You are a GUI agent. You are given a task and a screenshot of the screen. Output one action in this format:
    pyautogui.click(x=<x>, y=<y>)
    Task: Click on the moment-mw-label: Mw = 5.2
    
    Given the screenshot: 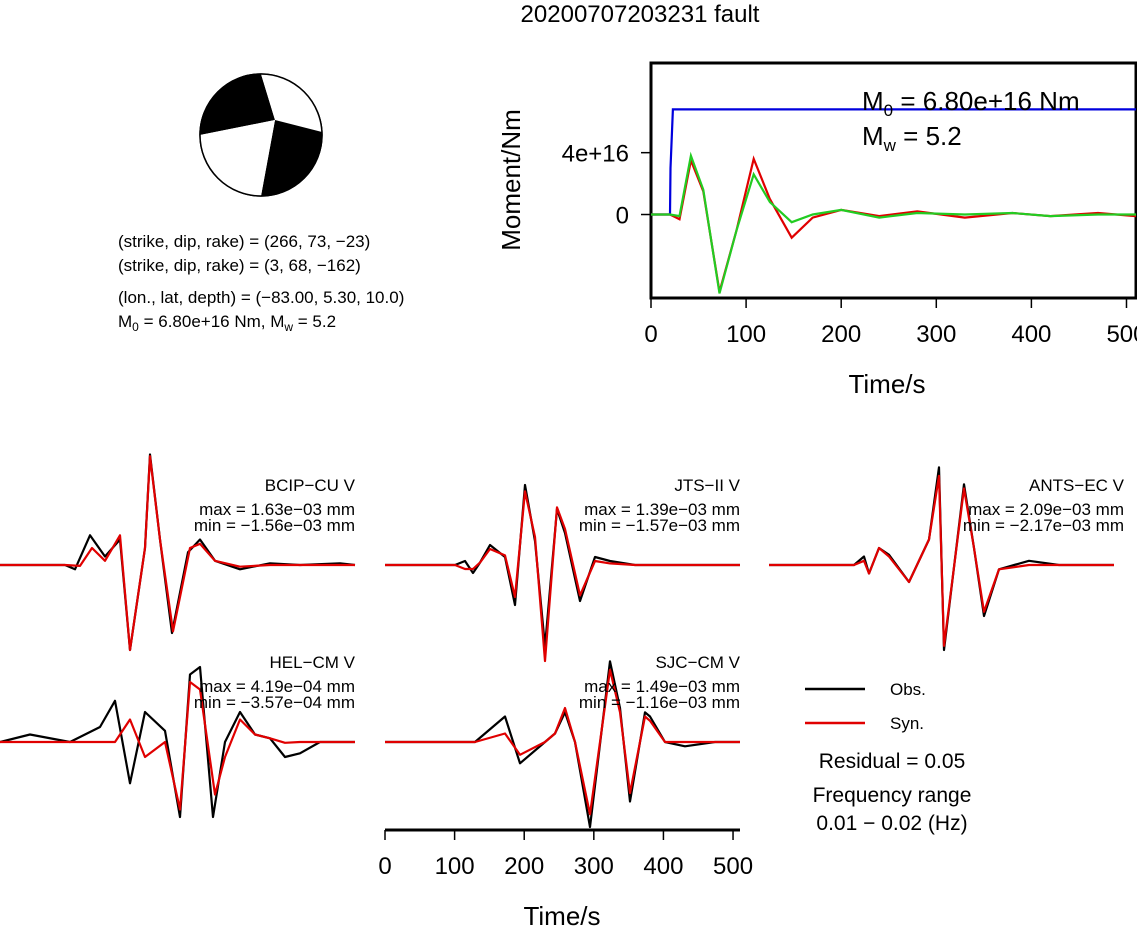 What is the action you would take?
    pyautogui.click(x=912, y=138)
    